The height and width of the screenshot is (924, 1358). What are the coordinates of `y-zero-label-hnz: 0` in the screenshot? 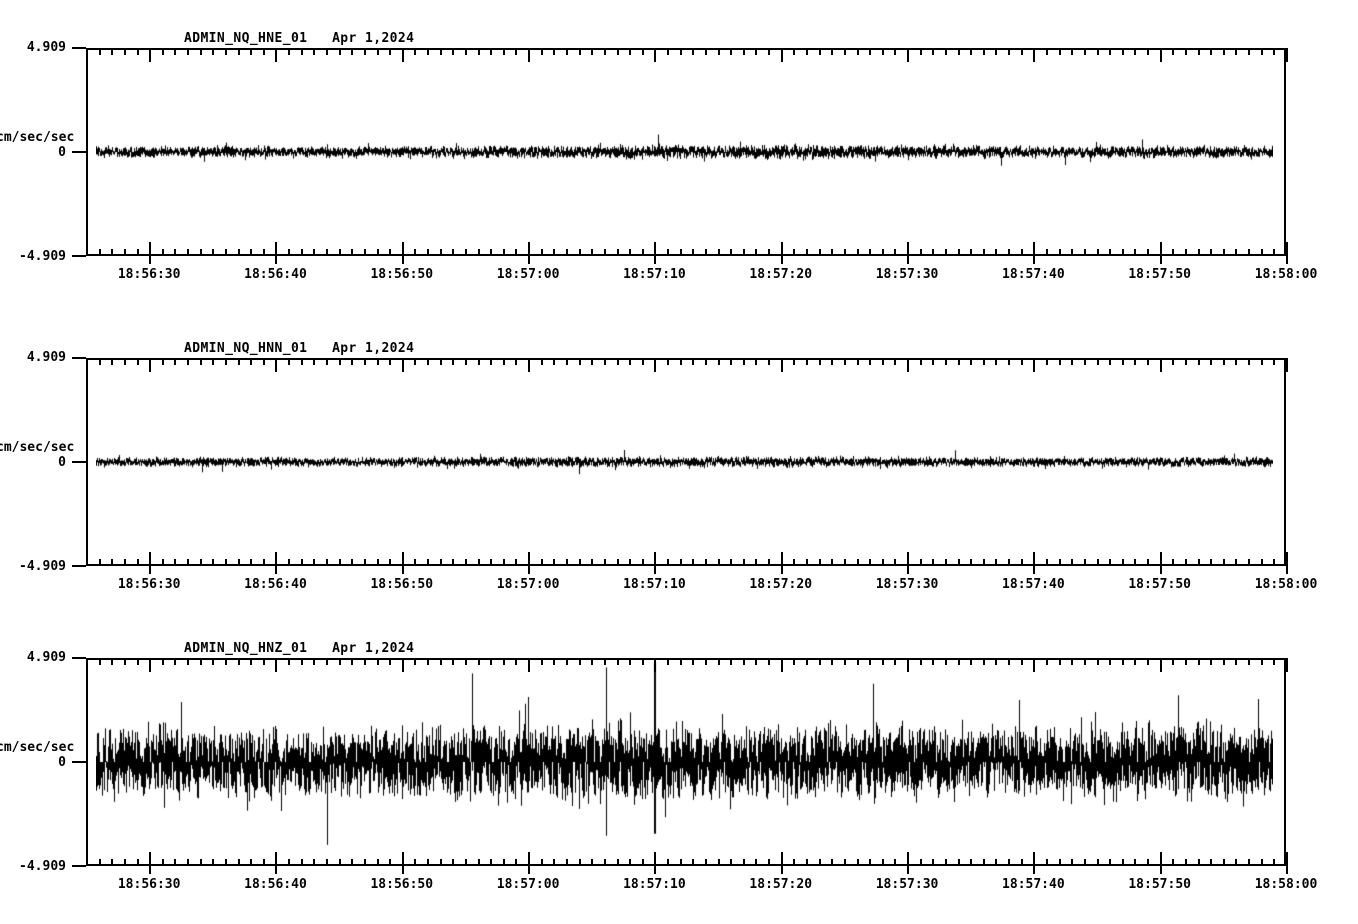 It's located at (62, 762).